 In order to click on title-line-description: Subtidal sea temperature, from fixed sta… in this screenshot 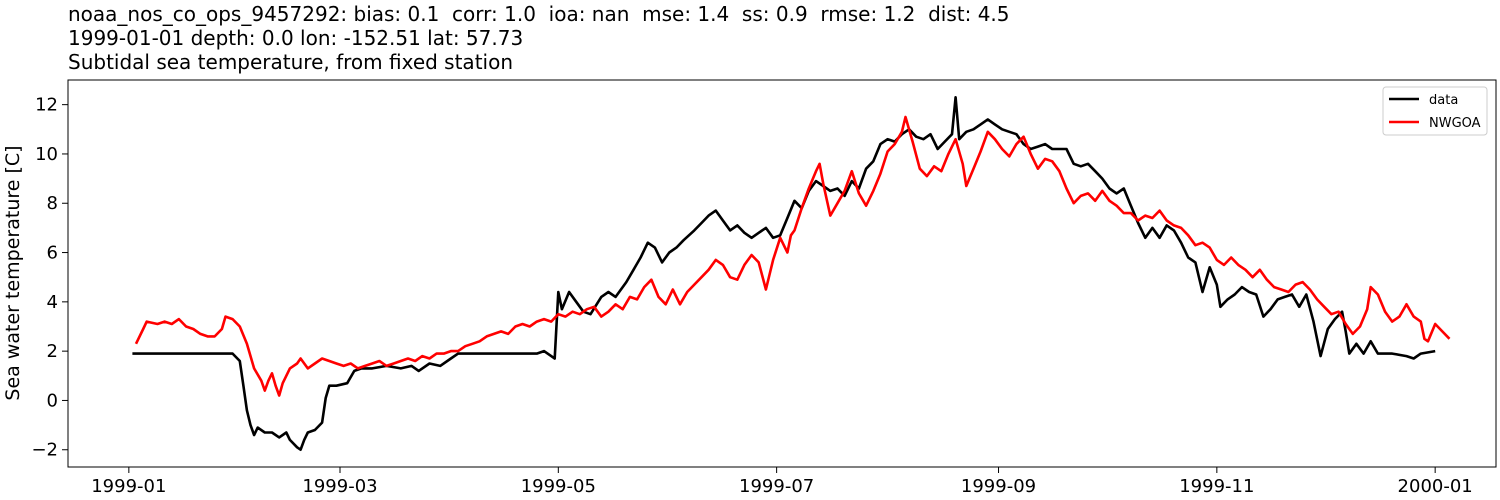, I will do `click(290, 62)`.